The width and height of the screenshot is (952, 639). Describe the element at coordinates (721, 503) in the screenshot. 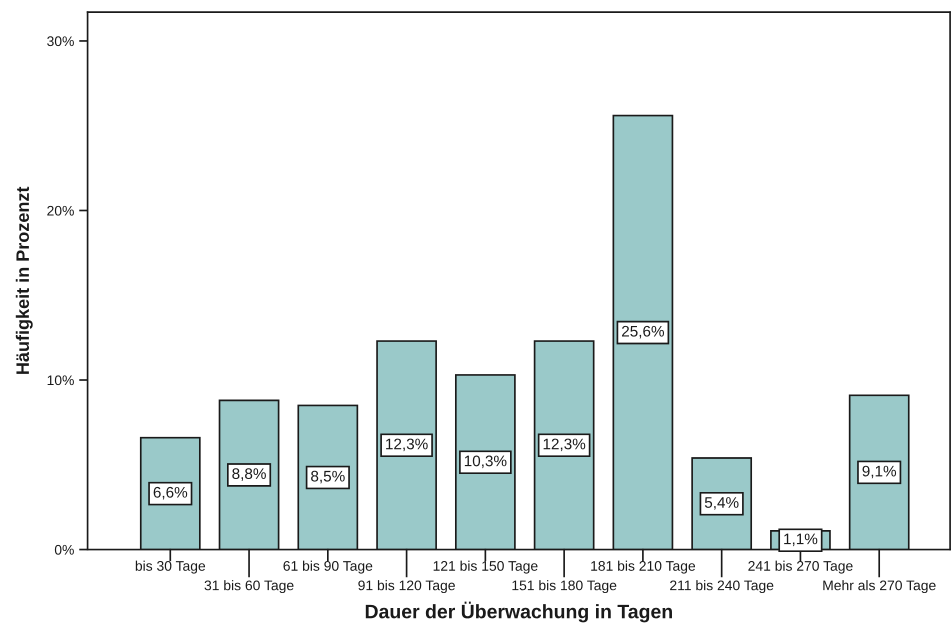

I see `data-label: 5,4%` at that location.